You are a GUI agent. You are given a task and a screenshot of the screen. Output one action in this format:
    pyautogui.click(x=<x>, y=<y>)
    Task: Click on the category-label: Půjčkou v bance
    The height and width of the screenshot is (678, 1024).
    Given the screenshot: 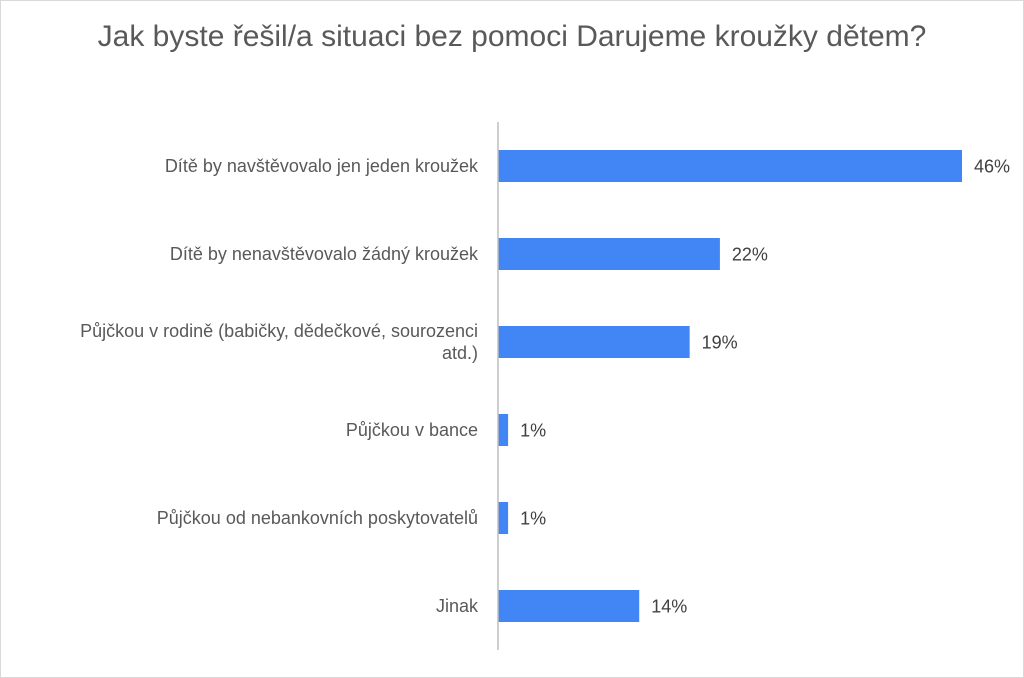 What is the action you would take?
    pyautogui.click(x=412, y=430)
    